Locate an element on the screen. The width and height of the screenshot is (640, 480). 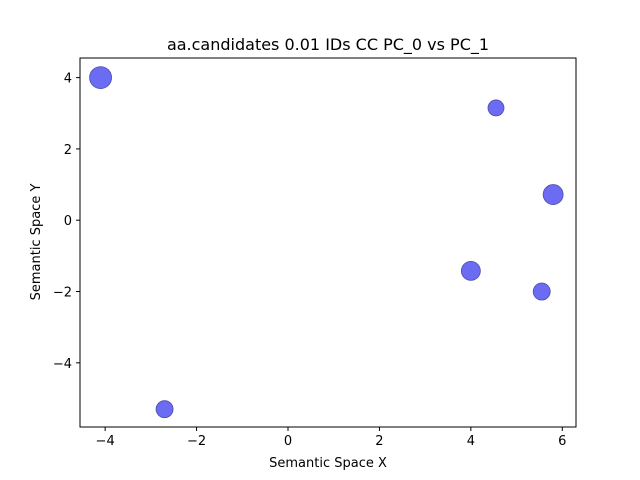
x-axis-label: Semantic Space X is located at coordinates (328, 463).